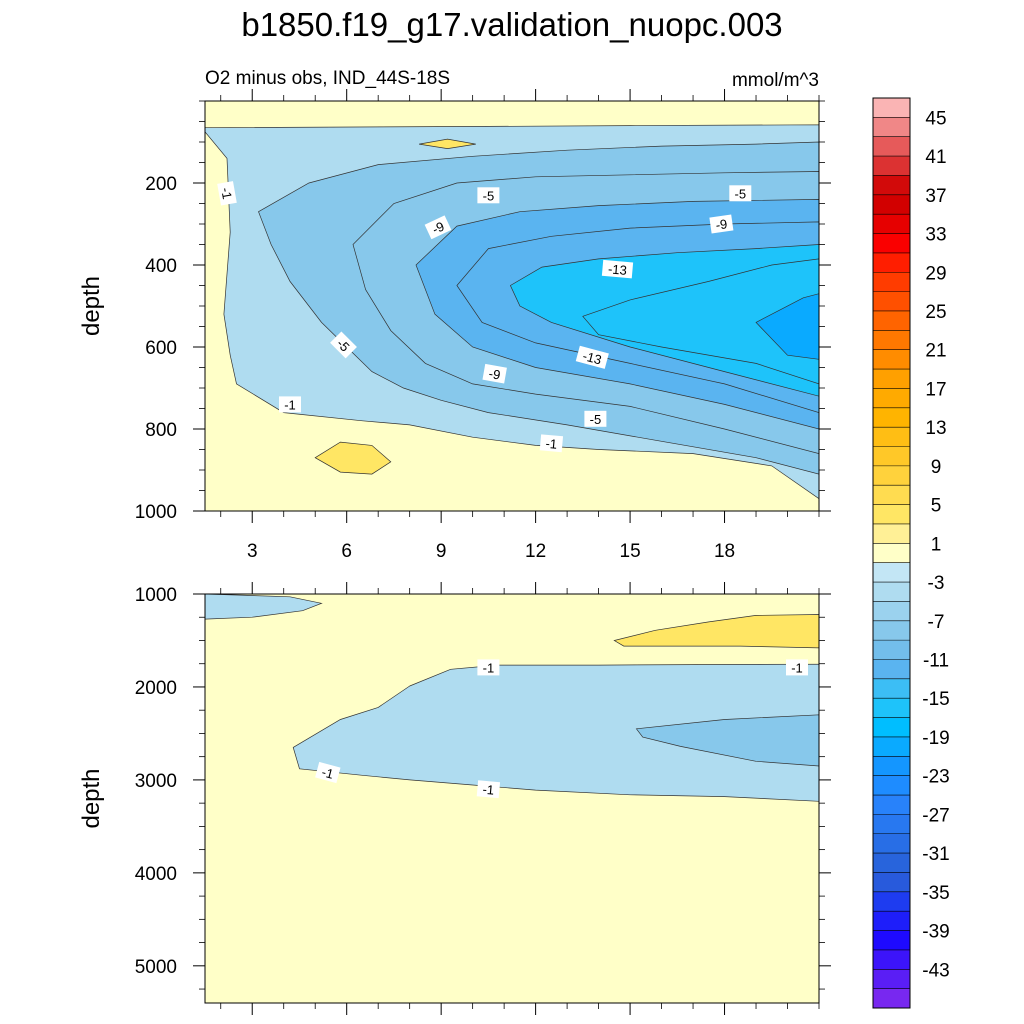 Image resolution: width=1024 pixels, height=1024 pixels. I want to click on y-tick-label: 4000, so click(156, 874).